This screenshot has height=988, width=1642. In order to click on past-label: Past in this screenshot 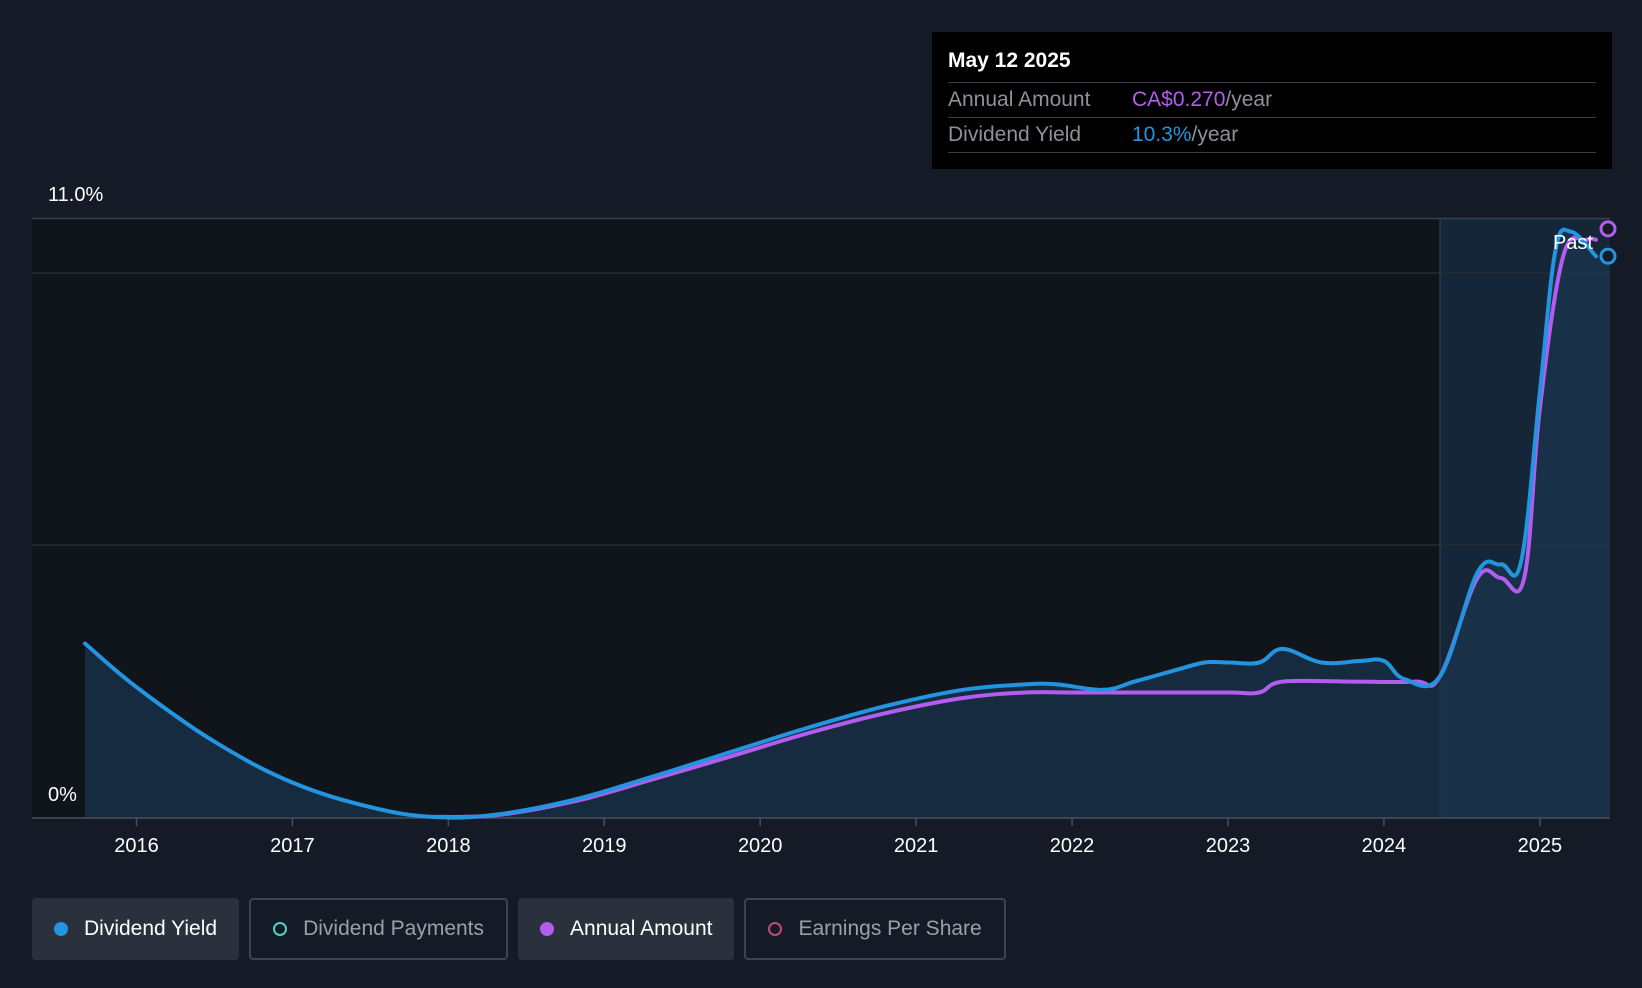, I will do `click(1573, 243)`.